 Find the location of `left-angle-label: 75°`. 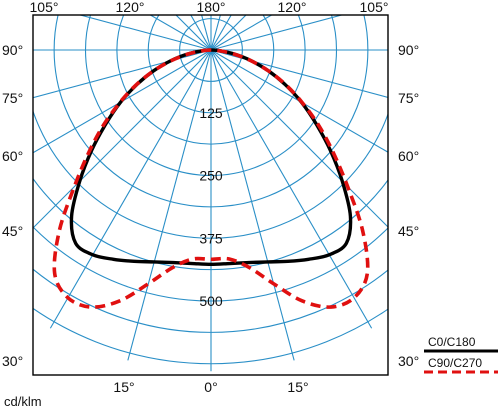

left-angle-label: 75° is located at coordinates (12, 98).